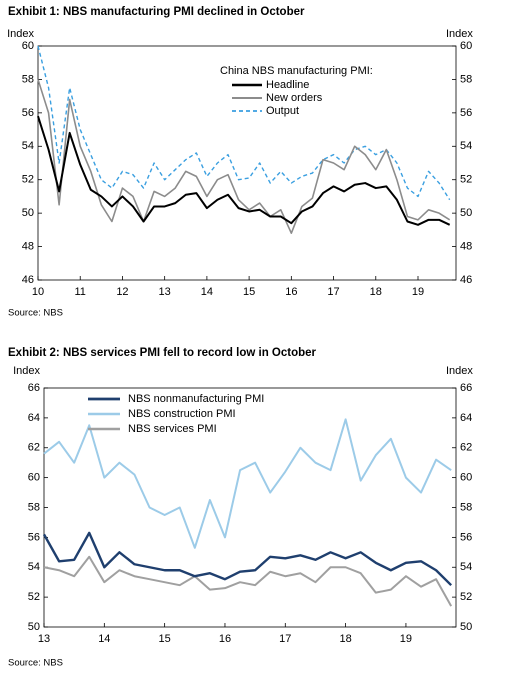 This screenshot has height=675, width=514. I want to click on y2-tick-label: 62, so click(466, 448).